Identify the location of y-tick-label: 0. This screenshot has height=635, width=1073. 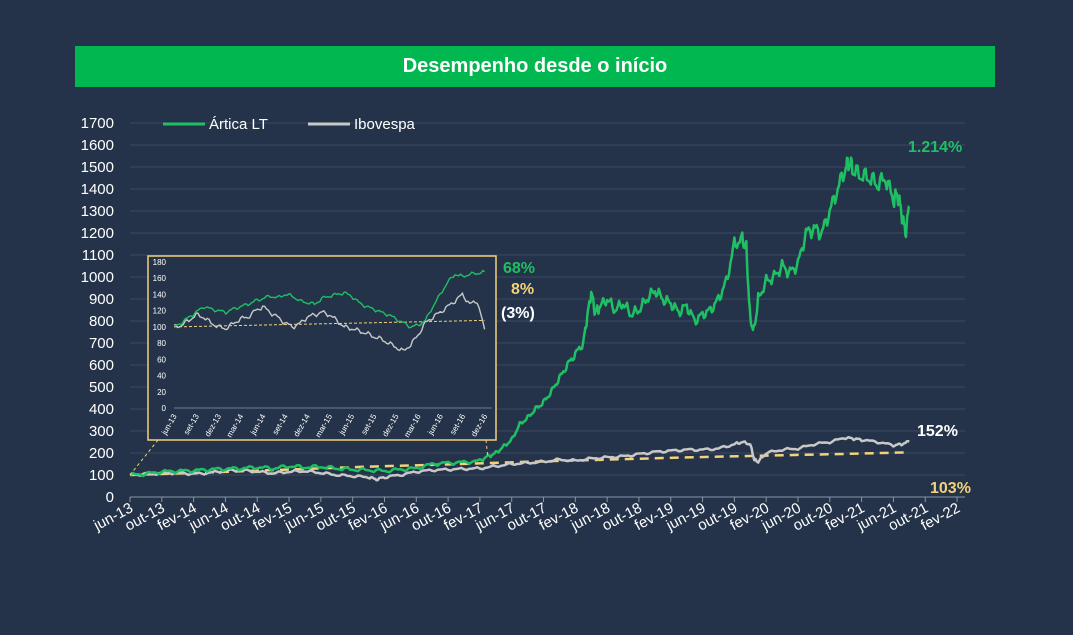
(110, 497).